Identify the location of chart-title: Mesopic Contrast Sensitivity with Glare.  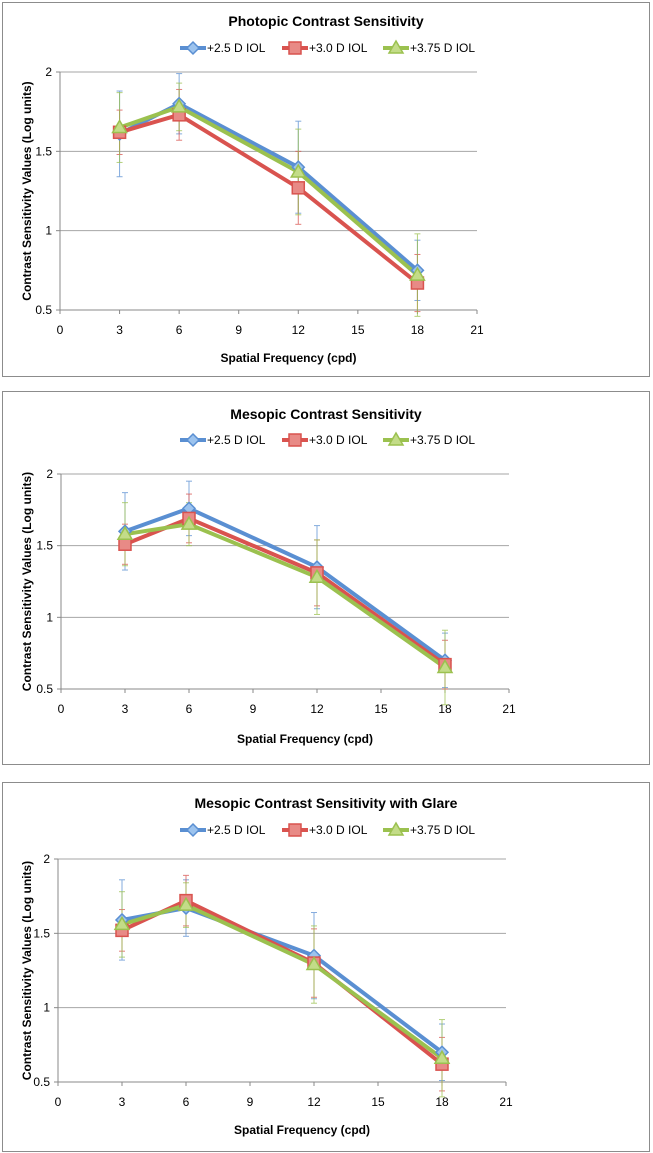
(326, 803).